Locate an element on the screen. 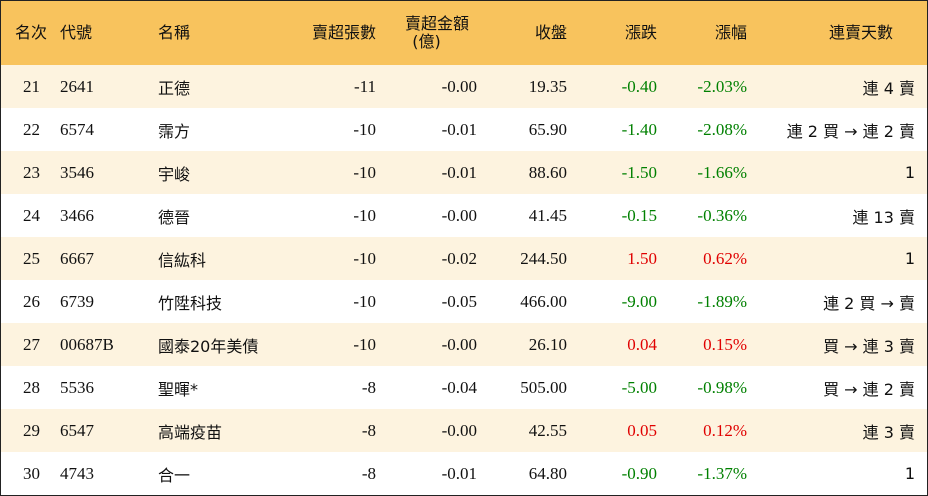 Image resolution: width=928 pixels, height=496 pixels. change-cell: -1.40 is located at coordinates (639, 129).